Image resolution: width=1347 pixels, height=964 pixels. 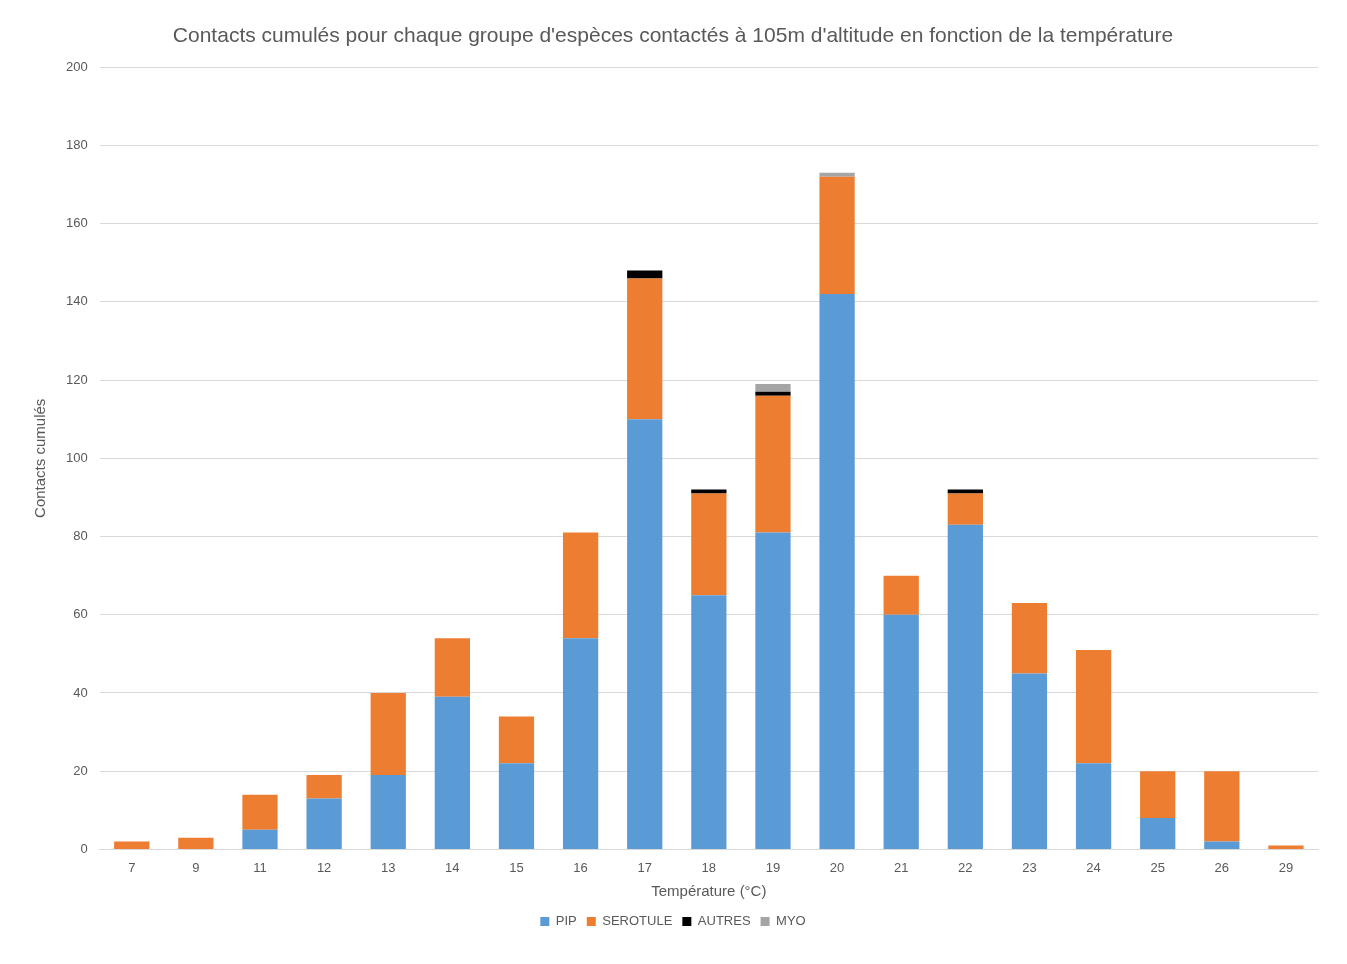 What do you see at coordinates (196, 867) in the screenshot?
I see `x-tick-label: 9` at bounding box center [196, 867].